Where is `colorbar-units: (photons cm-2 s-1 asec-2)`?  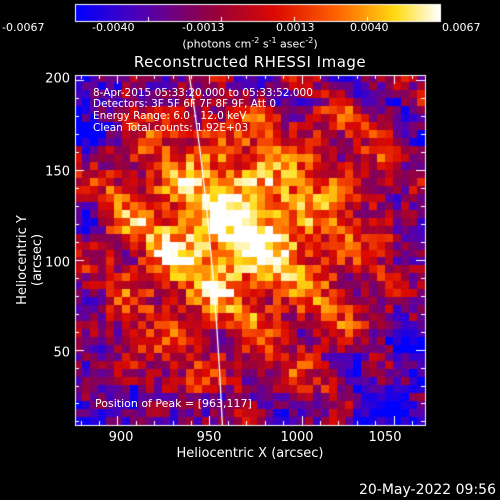 colorbar-units: (photons cm-2 s-1 asec-2) is located at coordinates (250, 43).